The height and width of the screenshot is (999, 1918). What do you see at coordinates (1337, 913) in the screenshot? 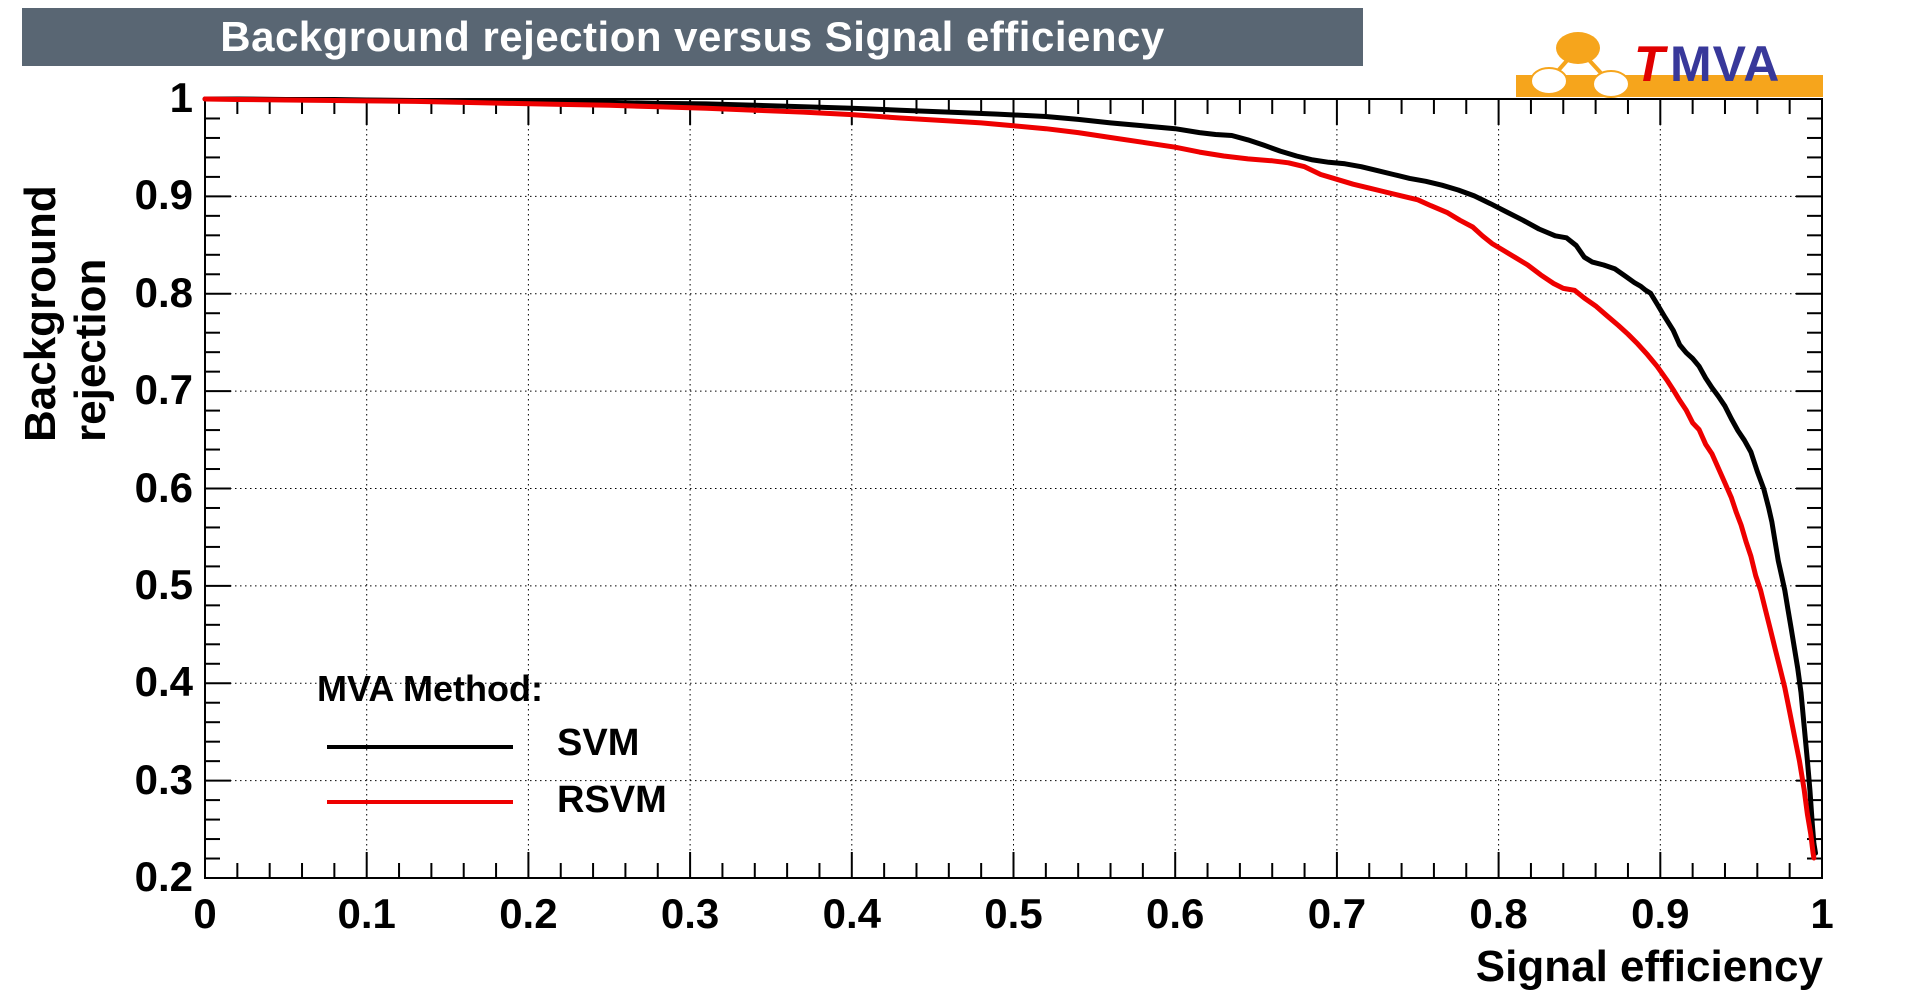
I see `x-tick-label: 0.7` at bounding box center [1337, 913].